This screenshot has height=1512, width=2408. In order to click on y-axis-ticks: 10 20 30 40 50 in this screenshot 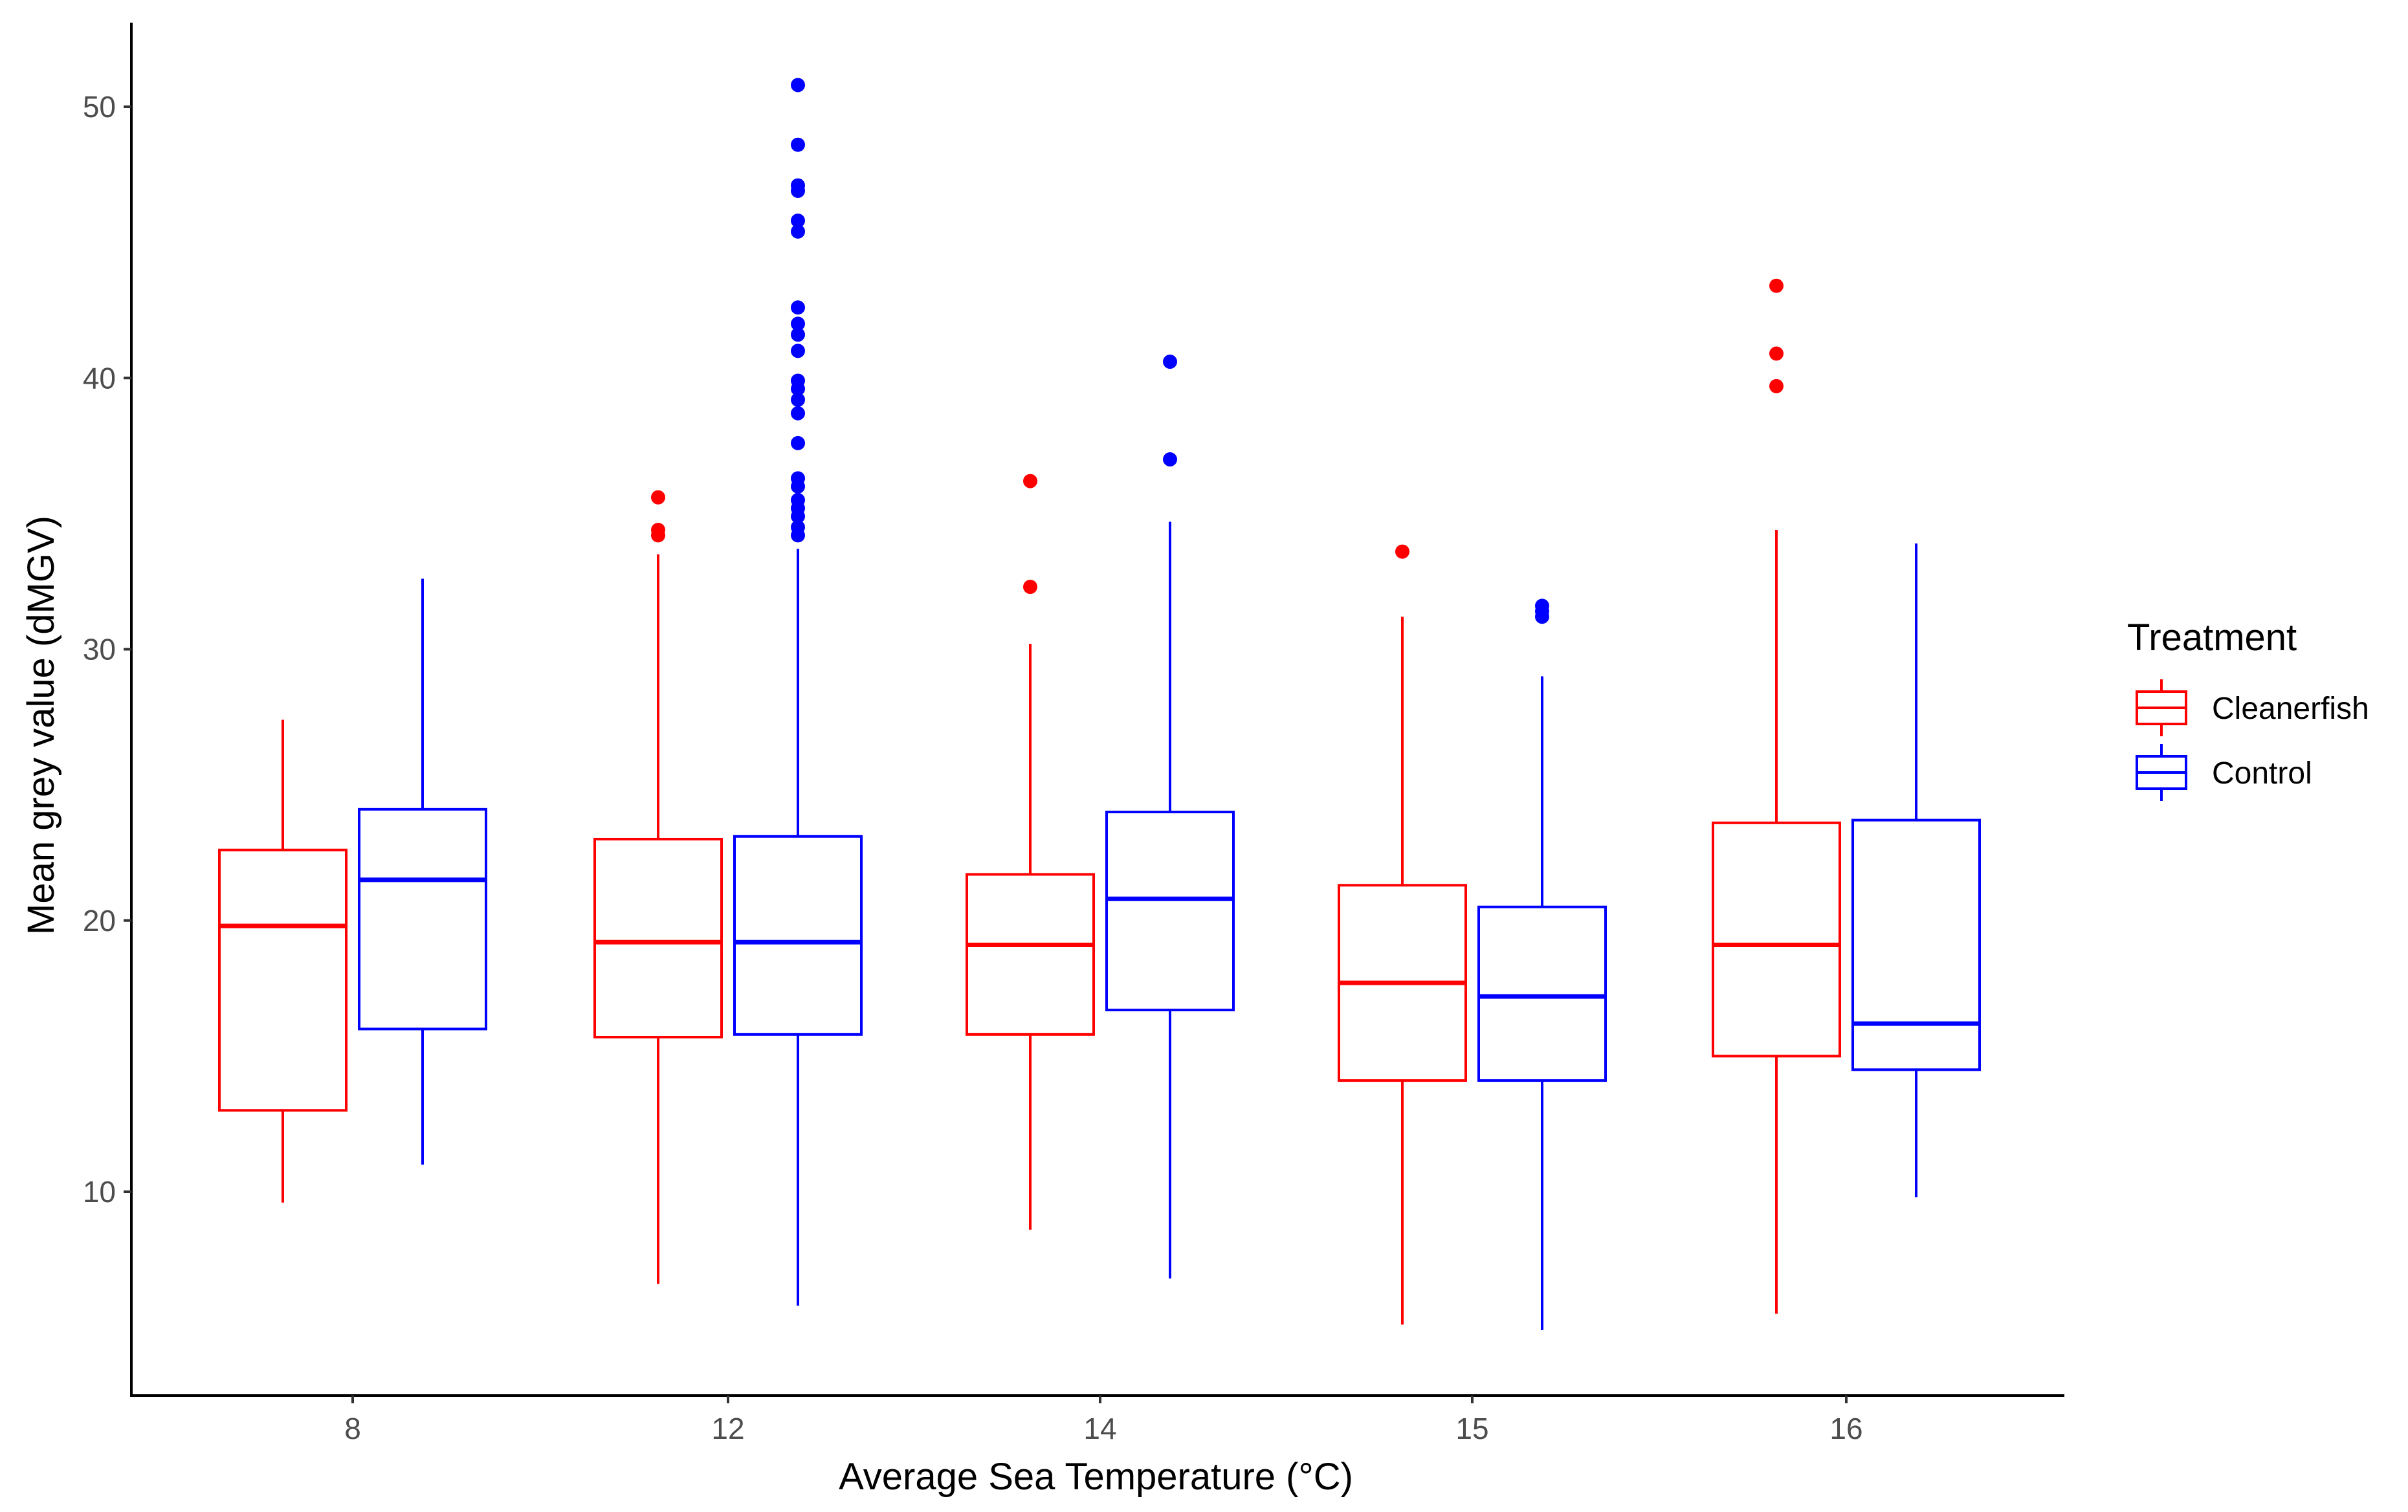, I will do `click(107, 649)`.